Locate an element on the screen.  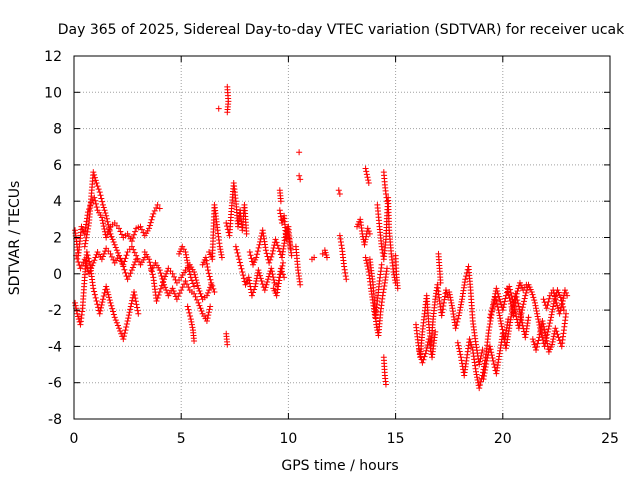
y-tick-label: -2 is located at coordinates (55, 311).